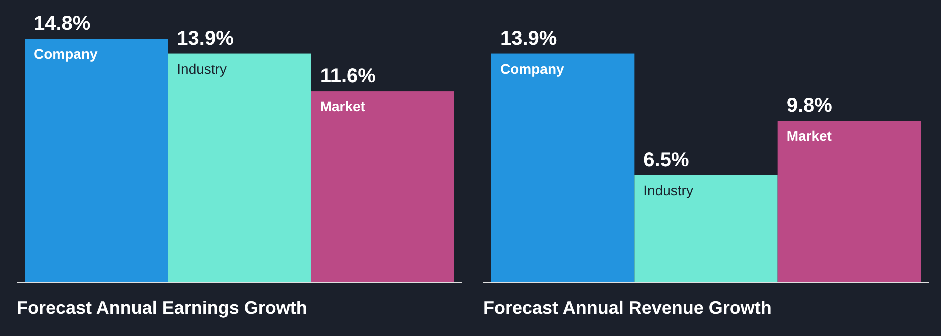 The image size is (941, 336). Describe the element at coordinates (348, 77) in the screenshot. I see `data-label: 11.6%` at that location.